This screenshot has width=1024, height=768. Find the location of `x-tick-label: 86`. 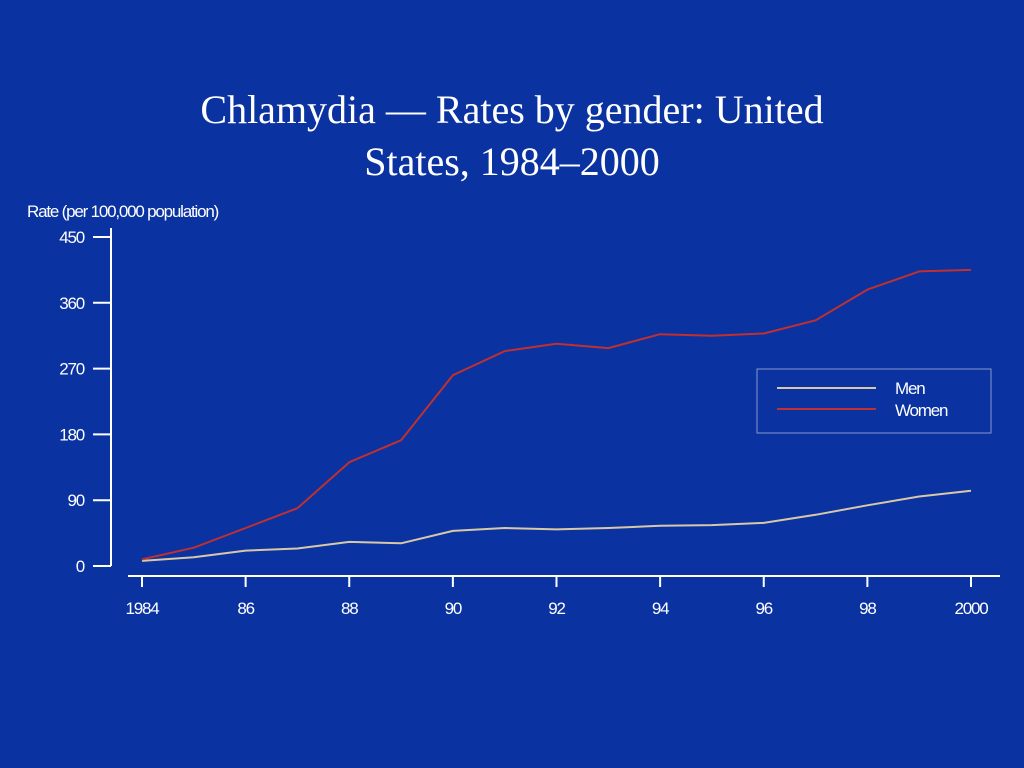

x-tick-label: 86 is located at coordinates (245, 608).